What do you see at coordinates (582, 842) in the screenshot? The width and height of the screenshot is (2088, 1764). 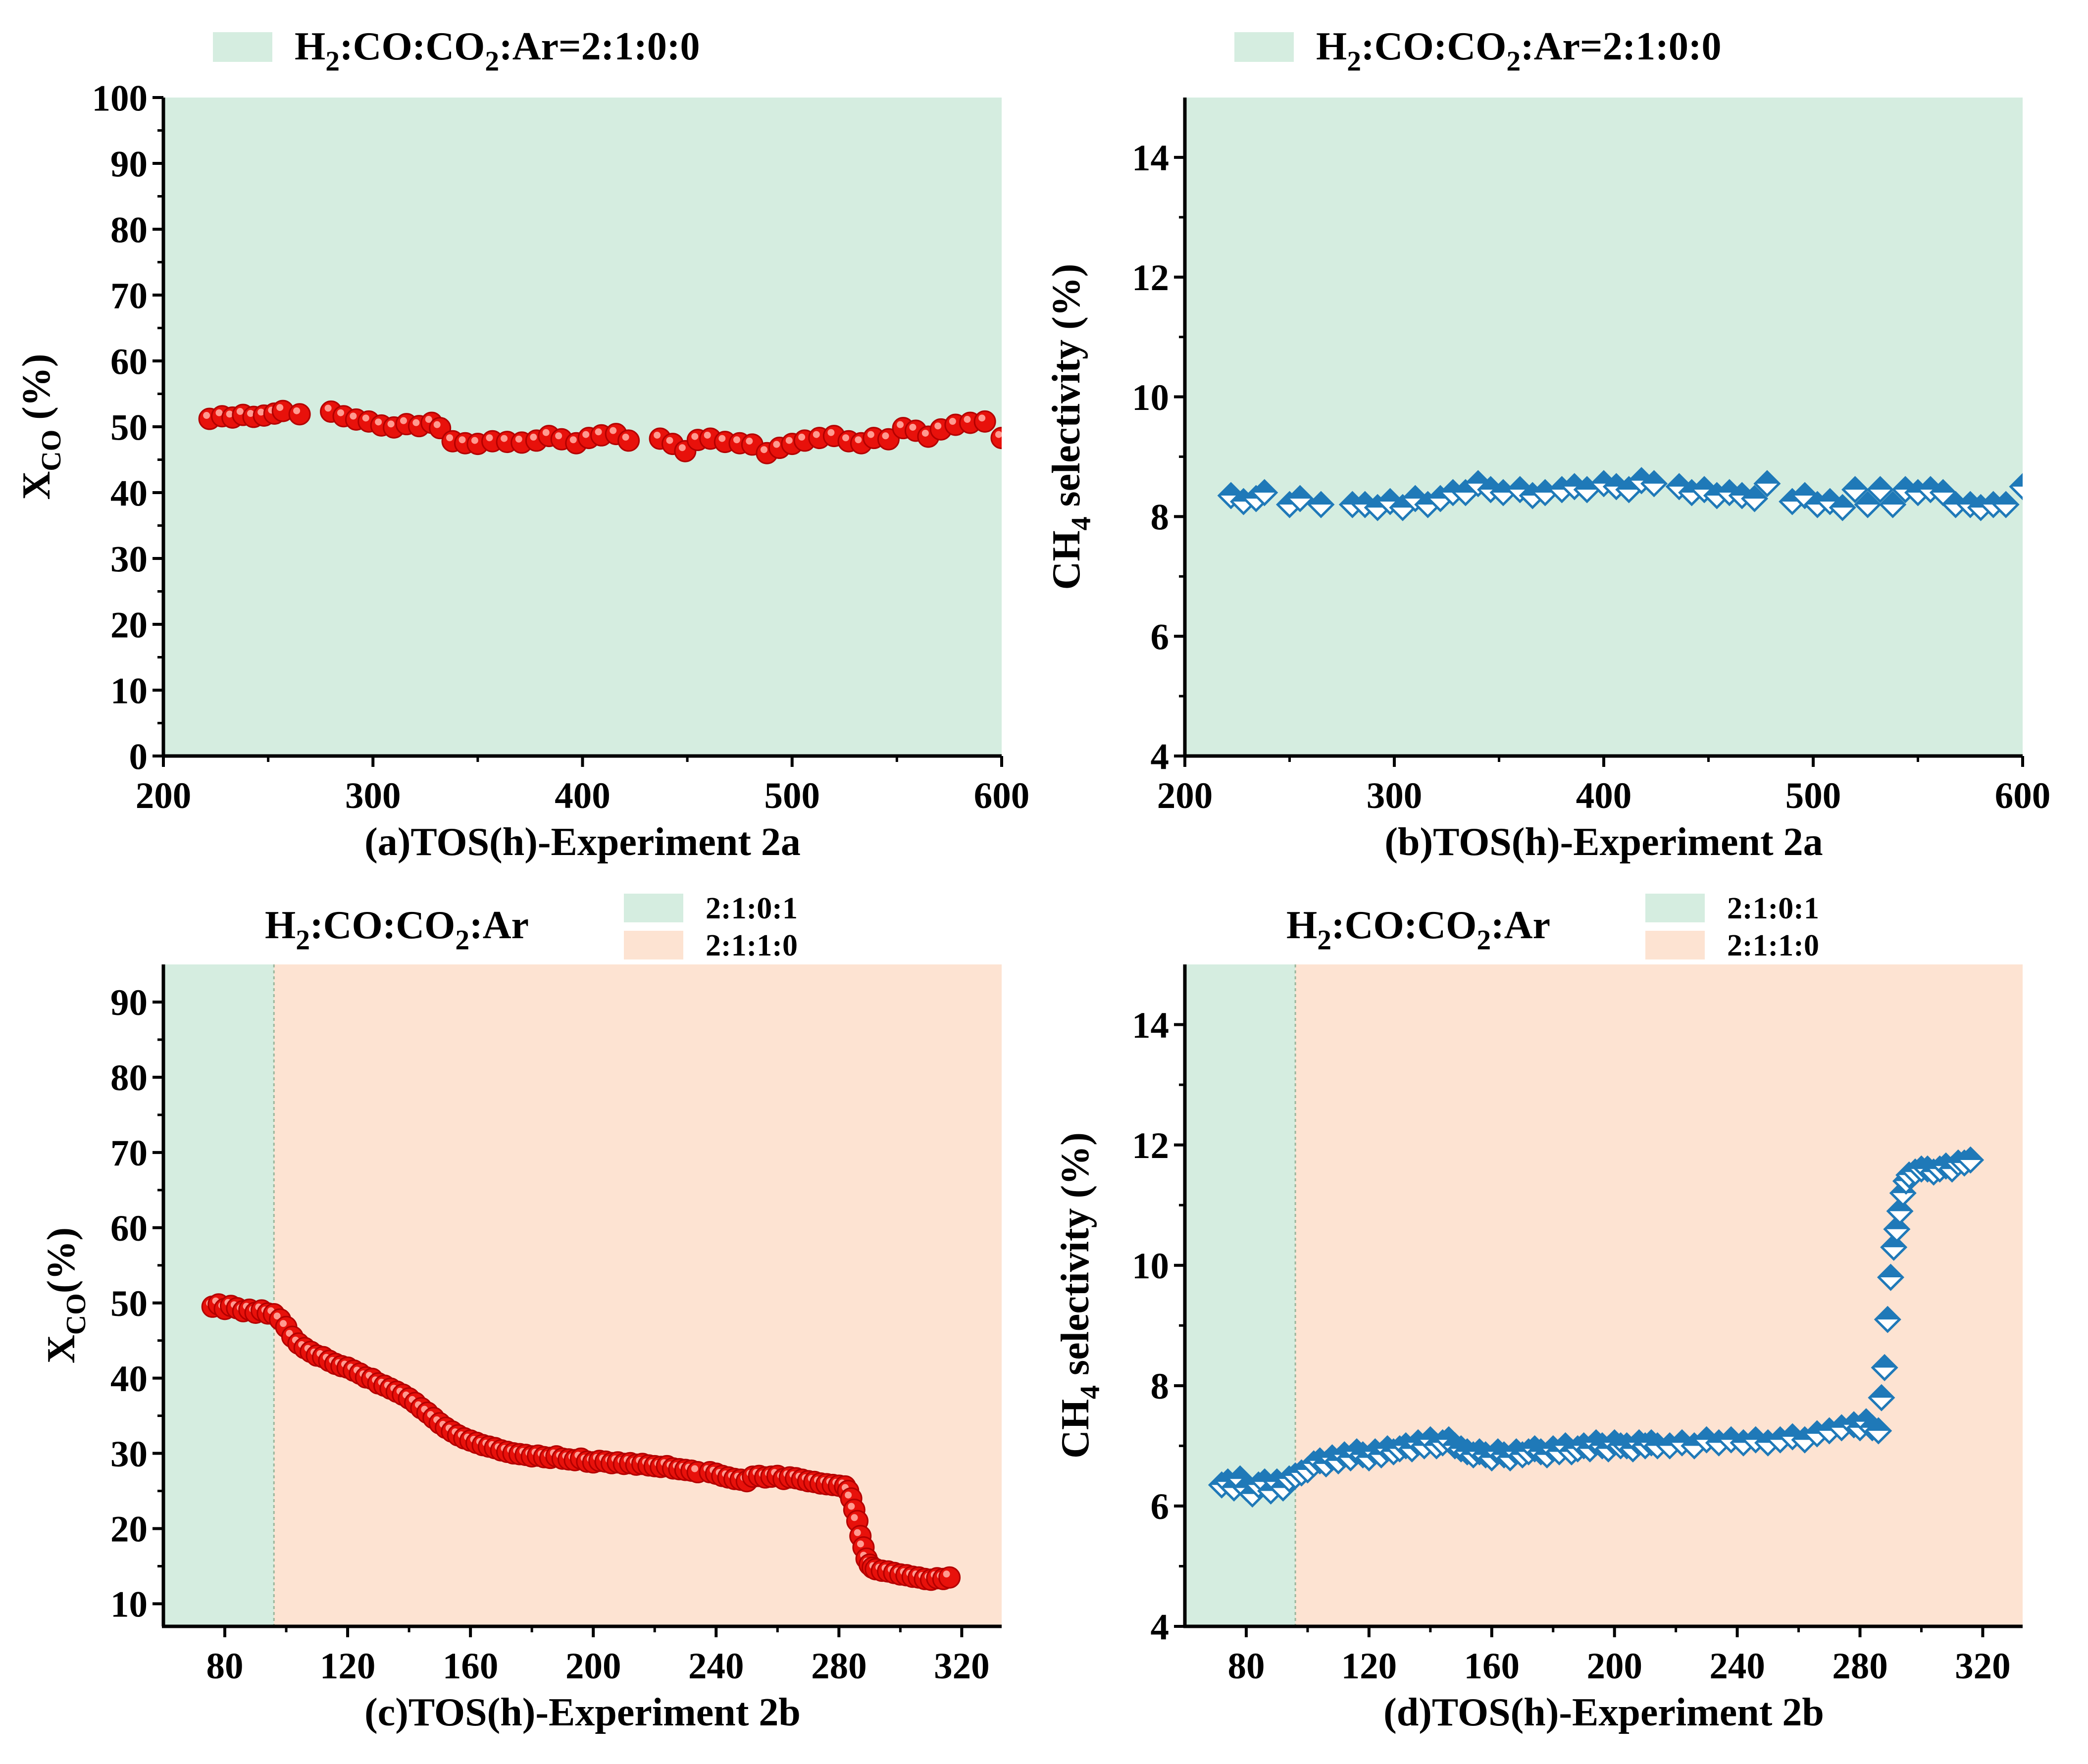 I see `x-axis-title: (a)TOS(h)-Experiment 2a` at bounding box center [582, 842].